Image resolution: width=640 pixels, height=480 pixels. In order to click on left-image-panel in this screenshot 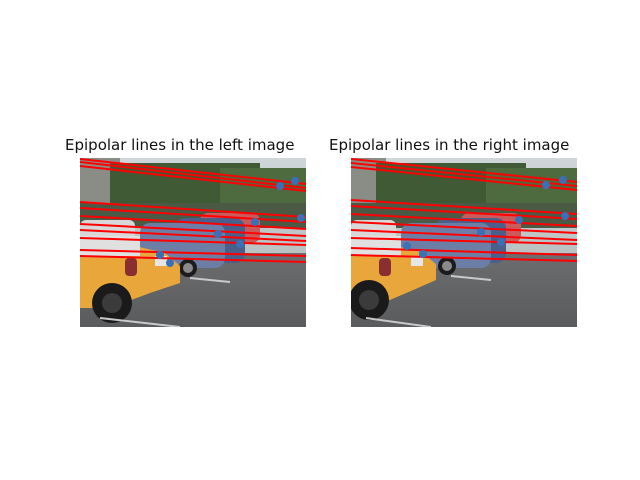, I will do `click(193, 242)`.